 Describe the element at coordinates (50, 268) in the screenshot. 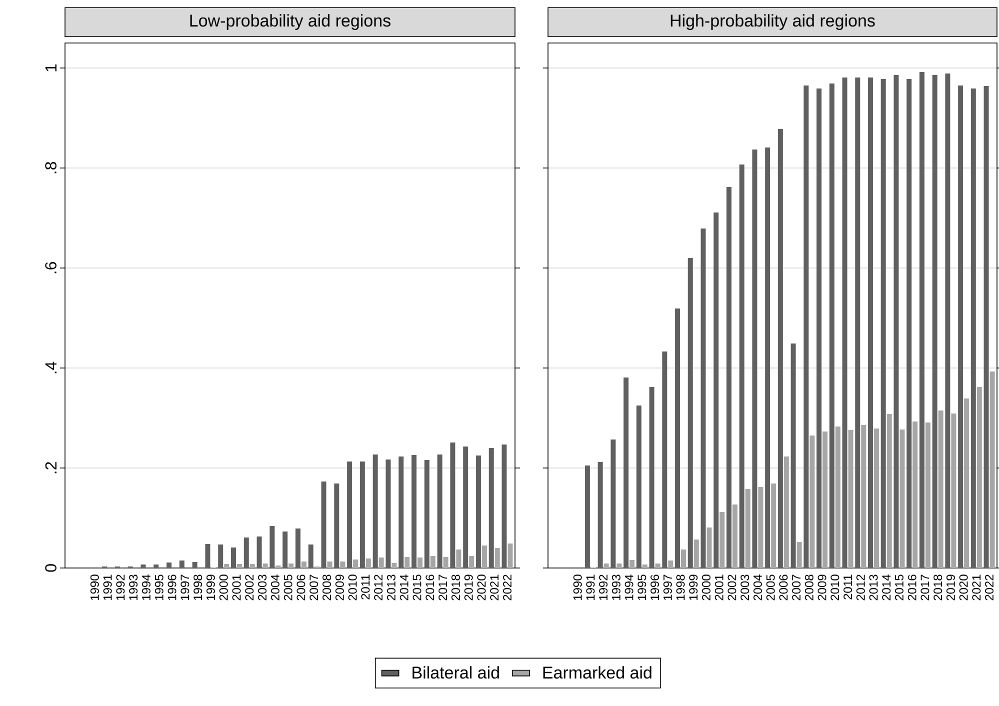

I see `y-tick-label: .6` at that location.